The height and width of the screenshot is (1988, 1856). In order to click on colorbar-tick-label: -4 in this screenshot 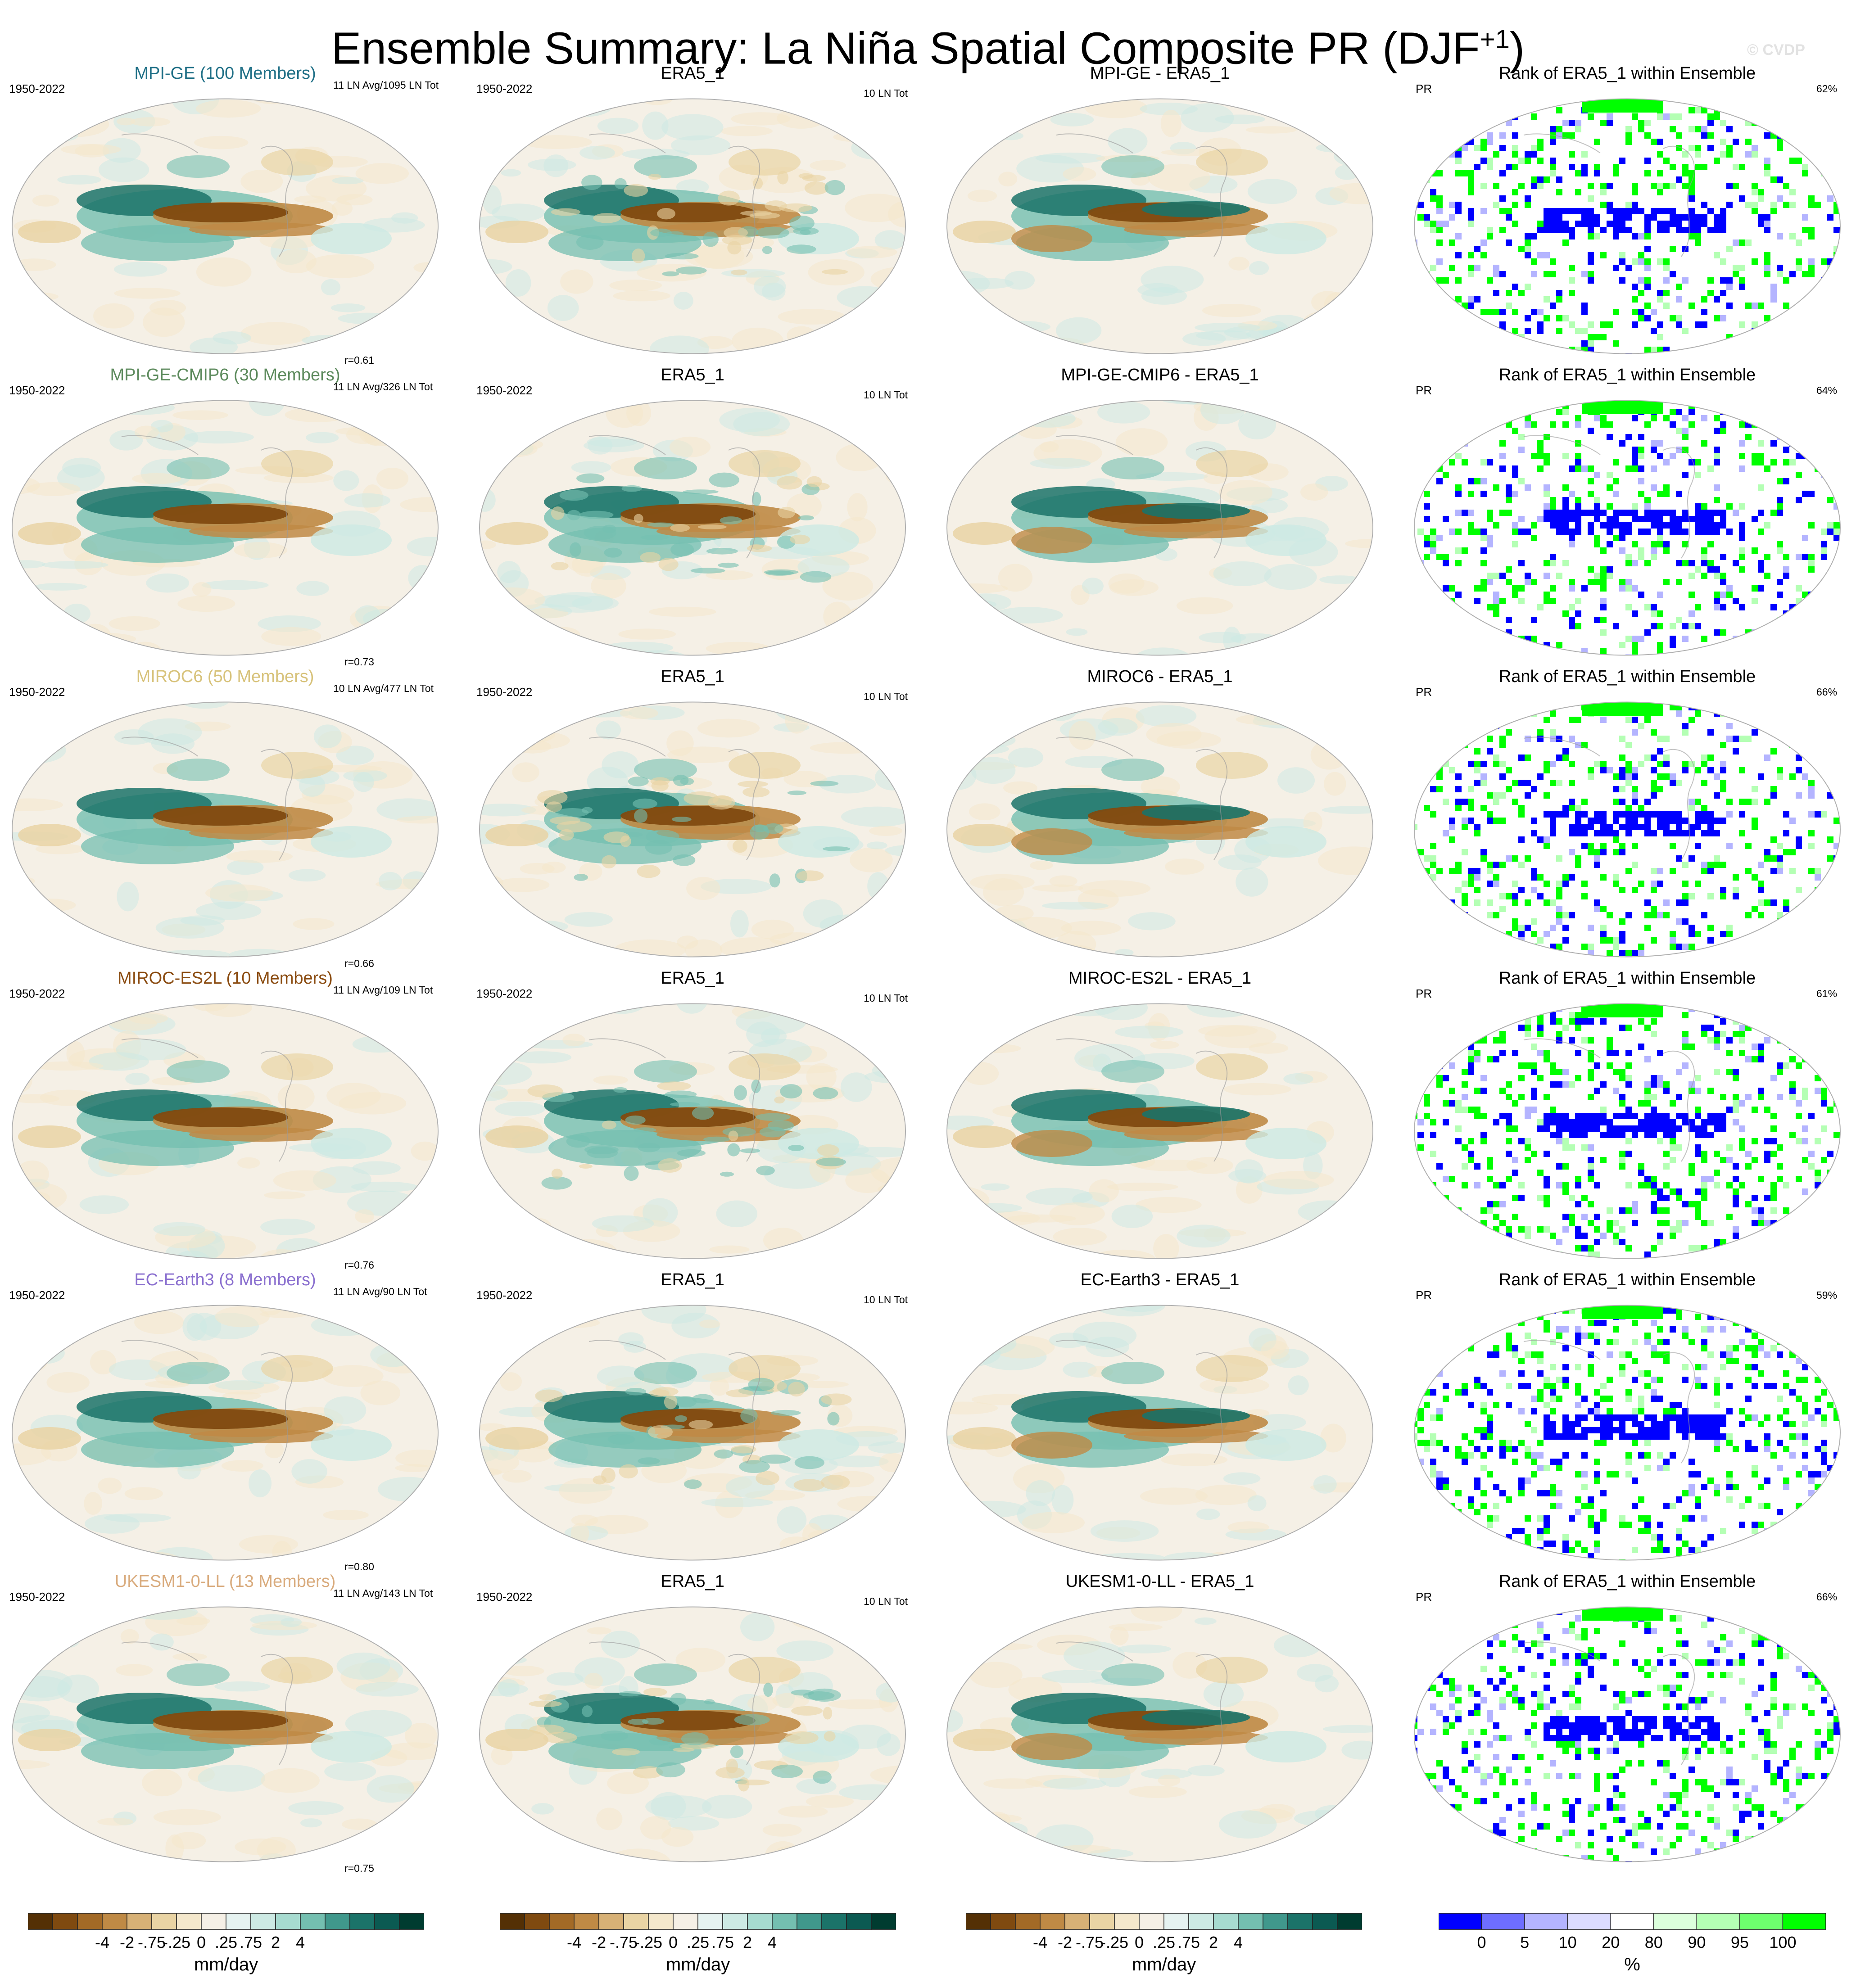, I will do `click(103, 1942)`.